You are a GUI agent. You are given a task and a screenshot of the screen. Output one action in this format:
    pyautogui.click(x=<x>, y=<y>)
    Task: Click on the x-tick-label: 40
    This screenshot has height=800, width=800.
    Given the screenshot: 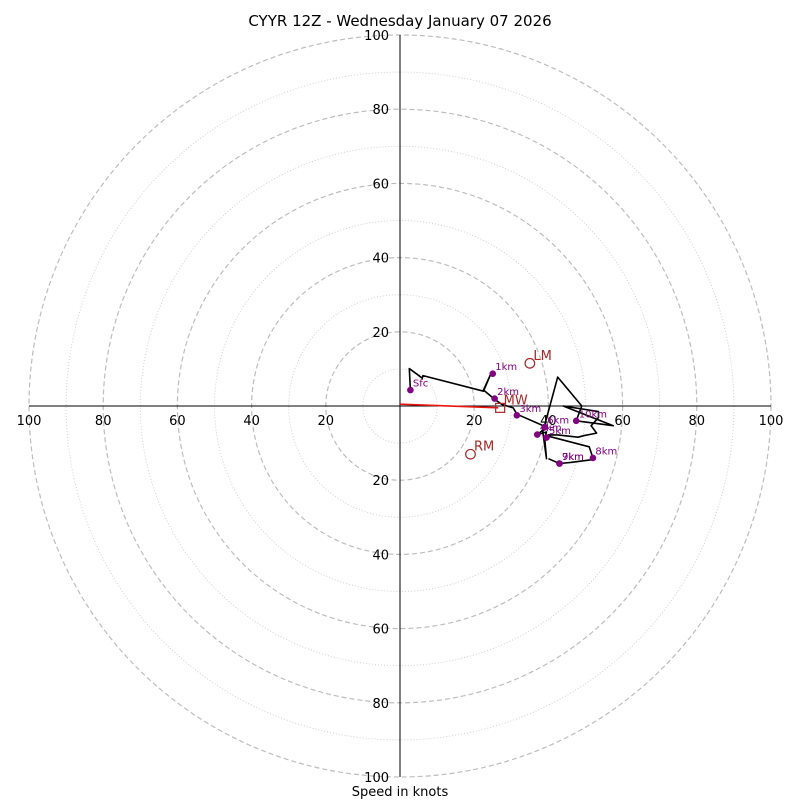 What is the action you would take?
    pyautogui.click(x=251, y=421)
    